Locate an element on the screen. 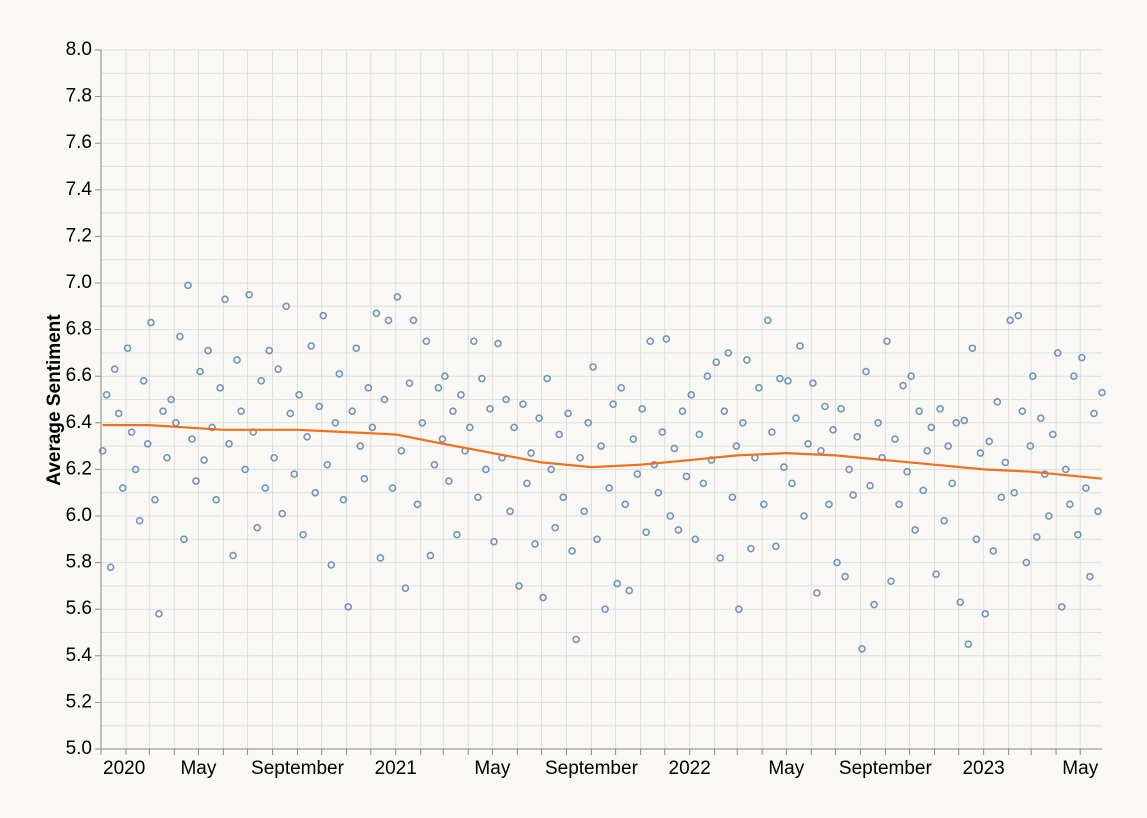 This screenshot has width=1147, height=818. y-tick-label: 6.2 is located at coordinates (79, 468).